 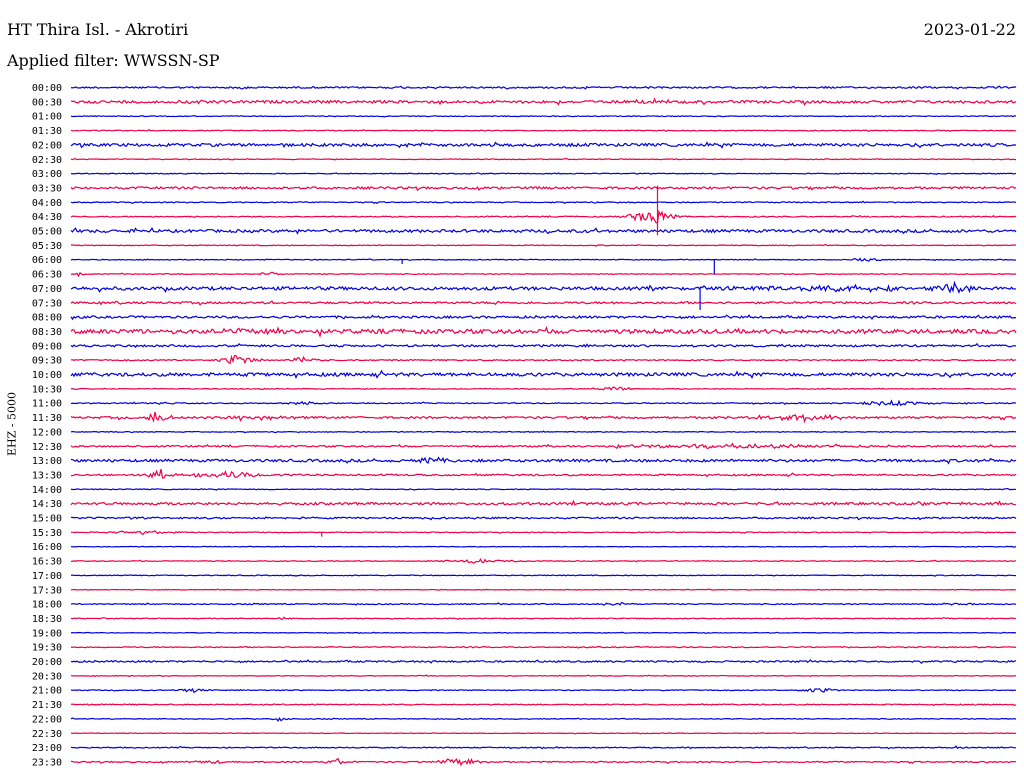 What do you see at coordinates (47, 361) in the screenshot?
I see `time-label-0930: 09:30` at bounding box center [47, 361].